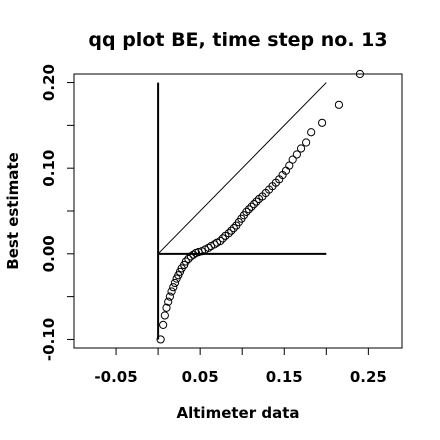 The width and height of the screenshot is (440, 440). I want to click on x-axis-label: Altimeter data, so click(238, 413).